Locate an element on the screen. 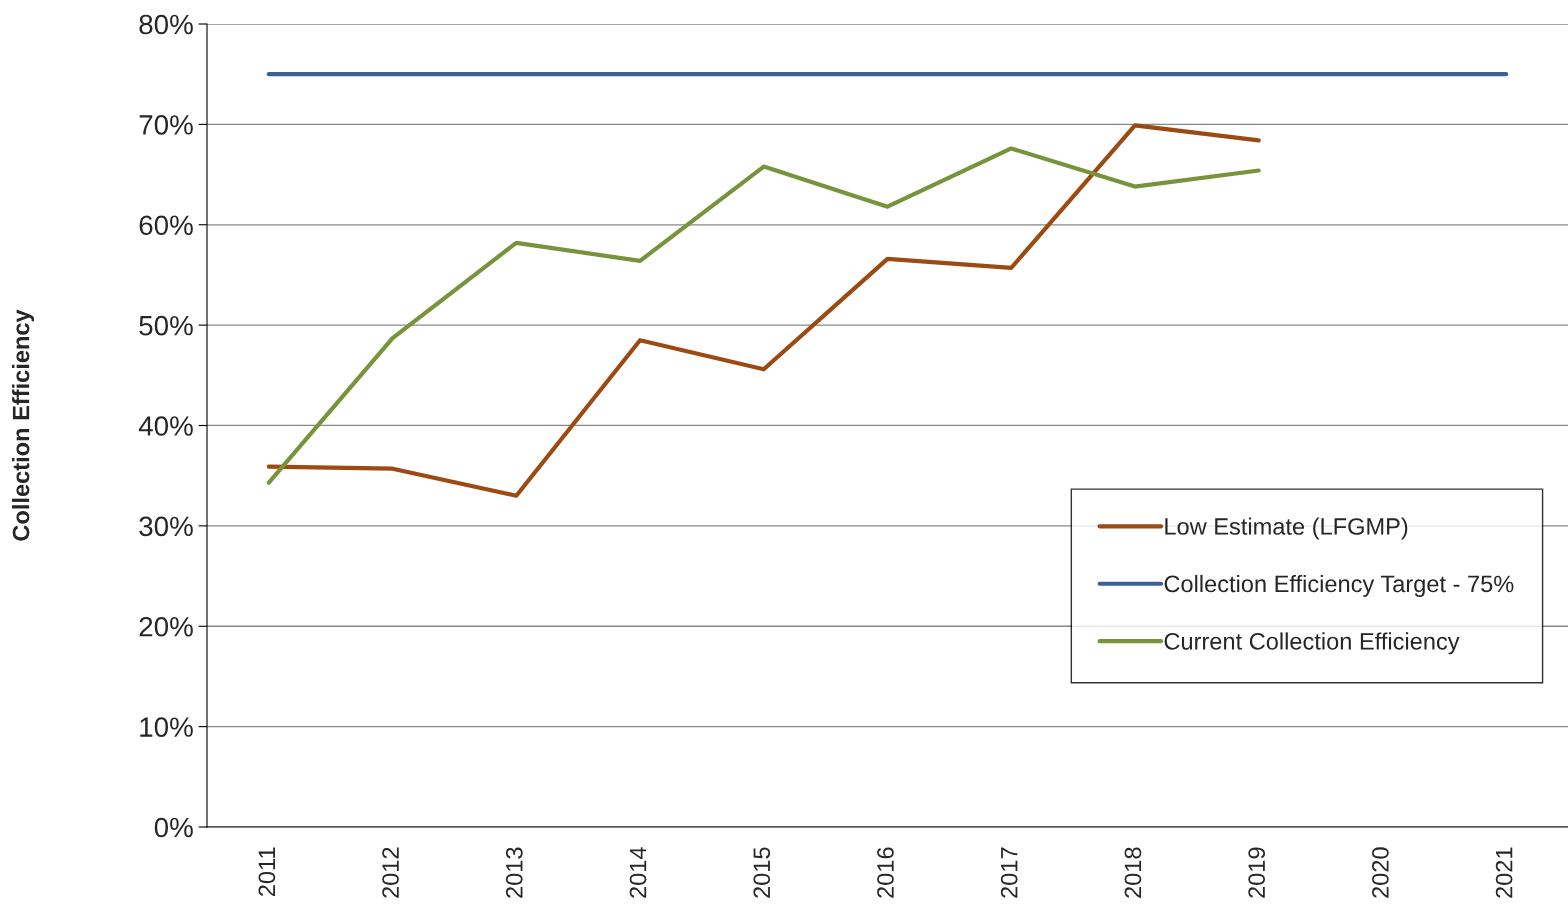 The height and width of the screenshot is (904, 1568). y-tick-label: 0% is located at coordinates (173, 827).